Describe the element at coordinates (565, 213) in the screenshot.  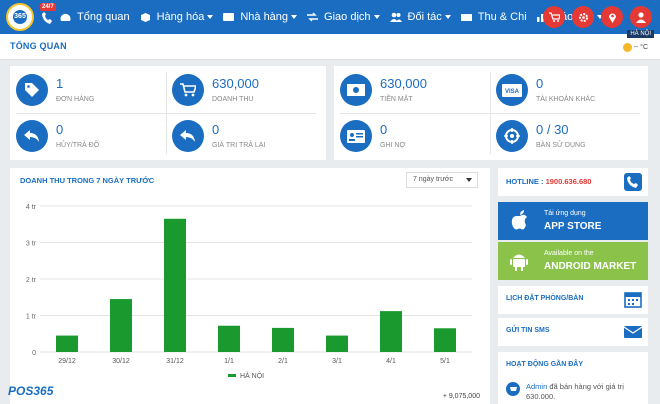
I see `app-store-subtitle: Tải ứng dụng` at that location.